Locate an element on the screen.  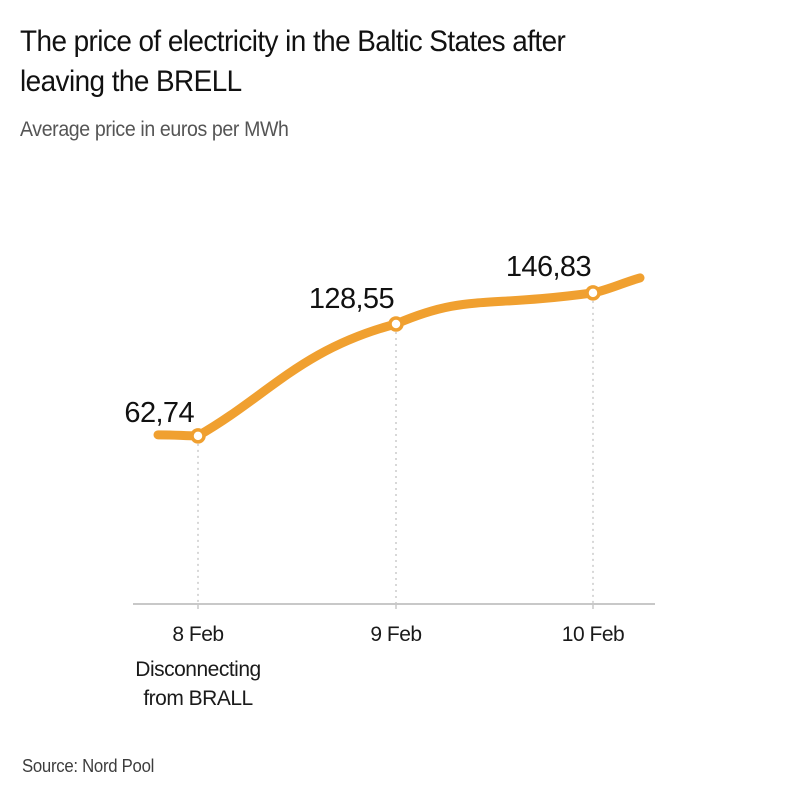
data-label-3: 146,83 is located at coordinates (548, 267).